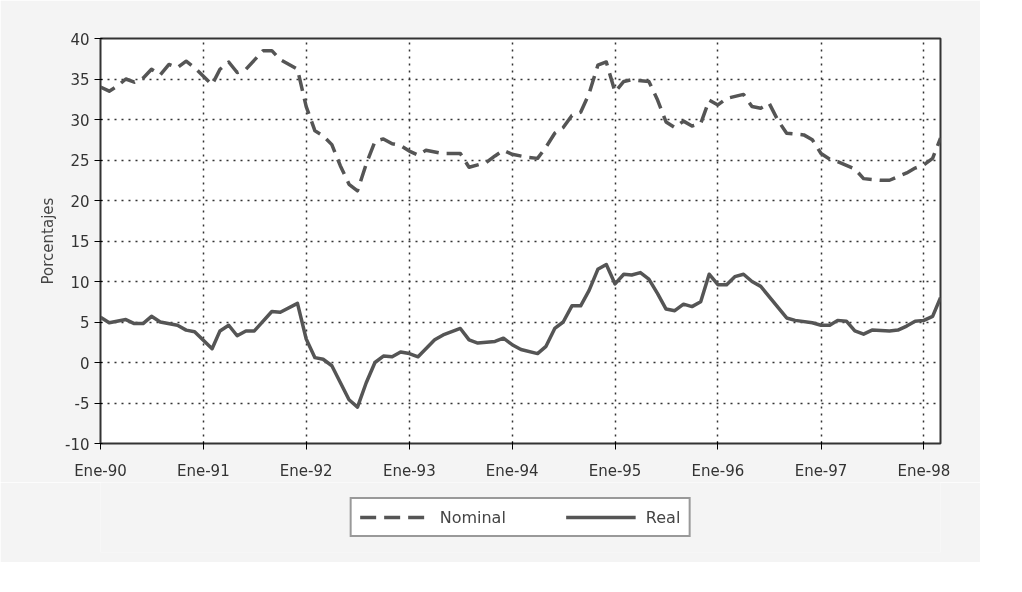  I want to click on x-tick-label: Ene-97, so click(821, 470).